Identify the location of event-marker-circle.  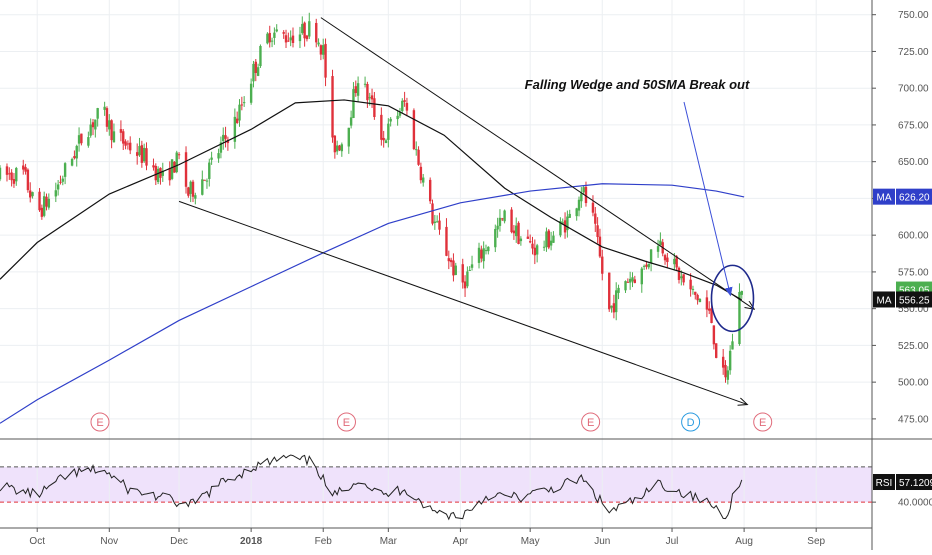
(691, 422).